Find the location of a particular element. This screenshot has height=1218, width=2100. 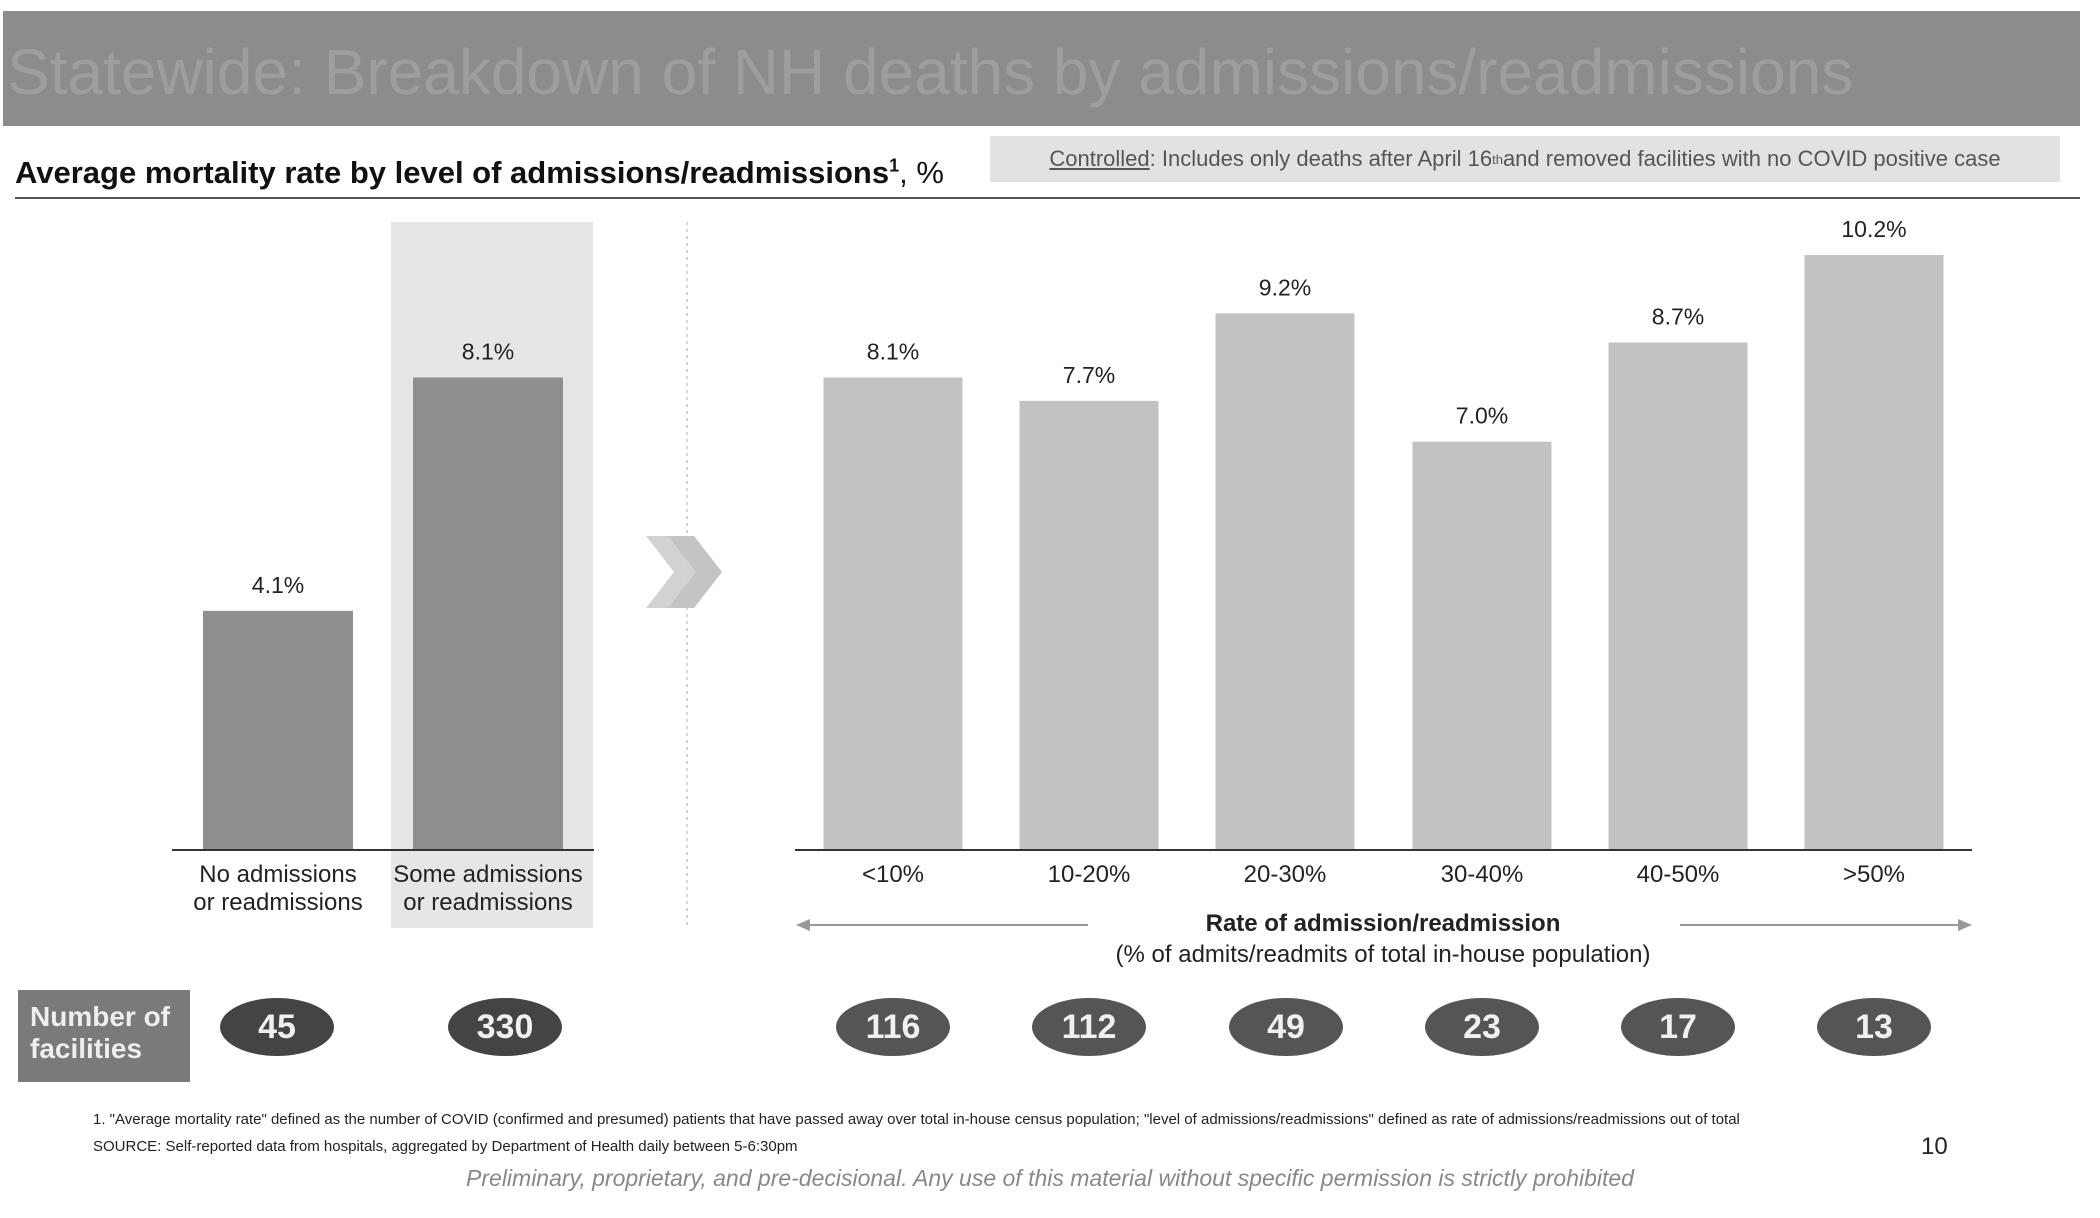

subtitle-unit: , % is located at coordinates (921, 172).